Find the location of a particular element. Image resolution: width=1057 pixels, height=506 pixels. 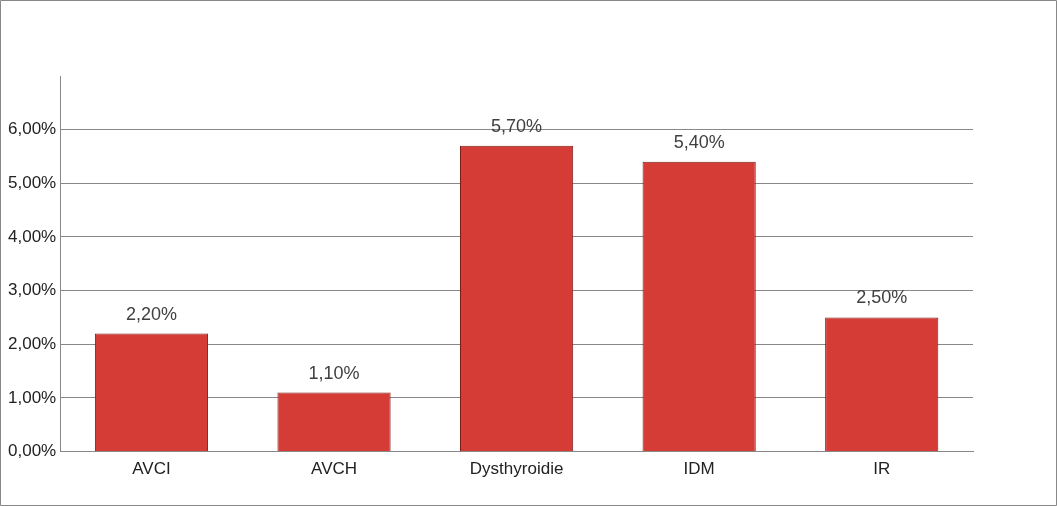

y-tick-label: 5,00% is located at coordinates (32, 182).